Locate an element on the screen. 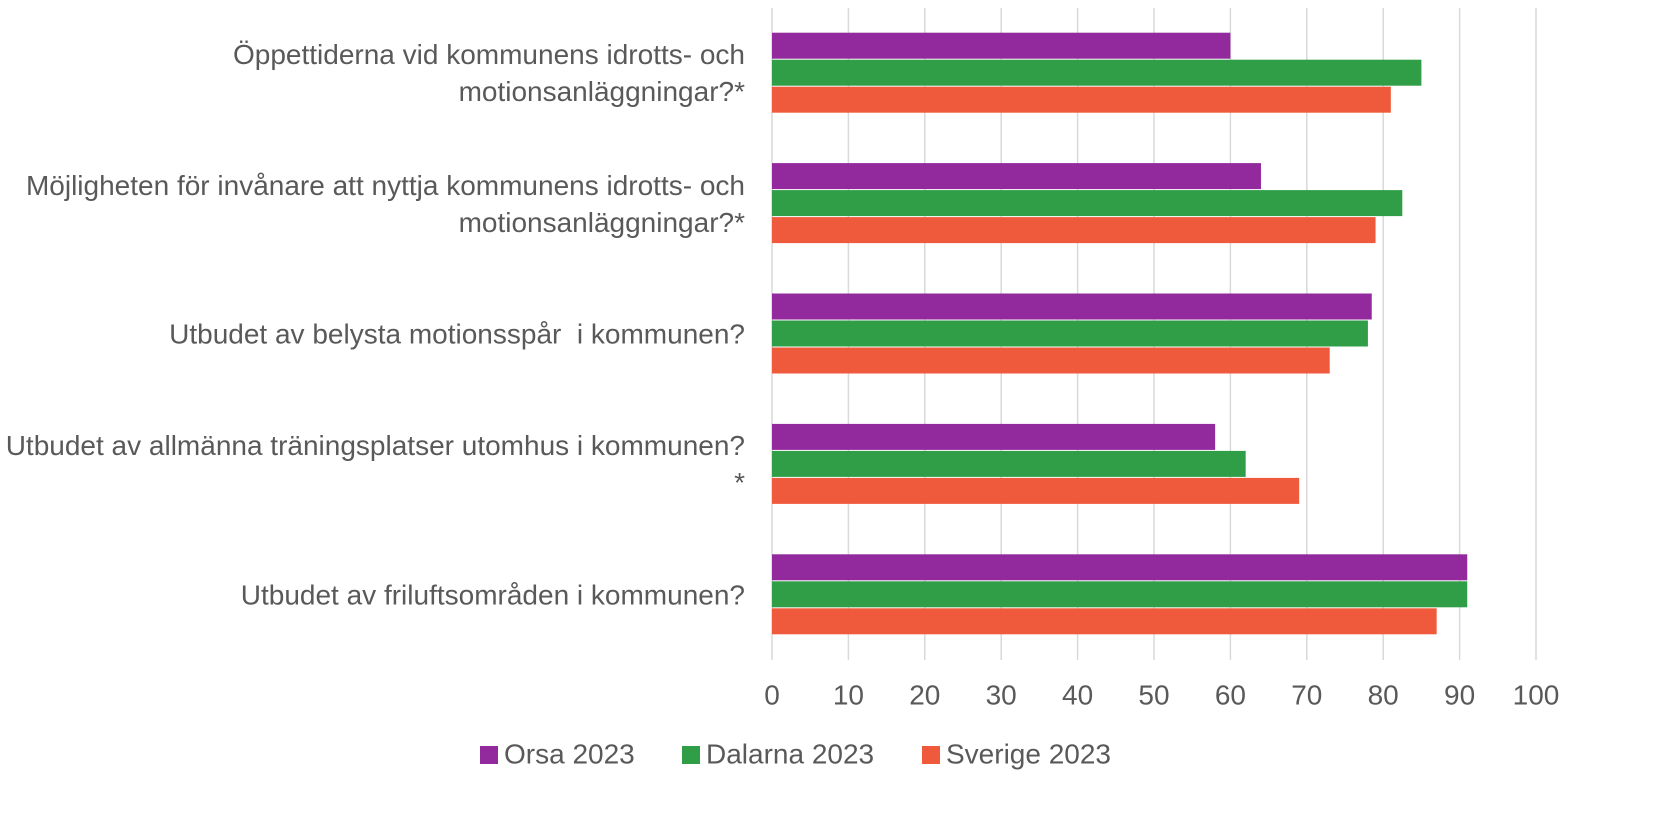  x-tick-label: 10 is located at coordinates (848, 694).